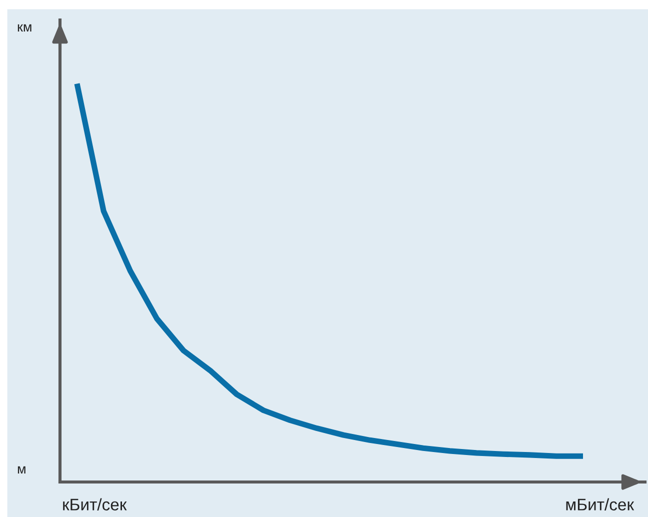  Describe the element at coordinates (22, 470) in the screenshot. I see `text: м` at that location.